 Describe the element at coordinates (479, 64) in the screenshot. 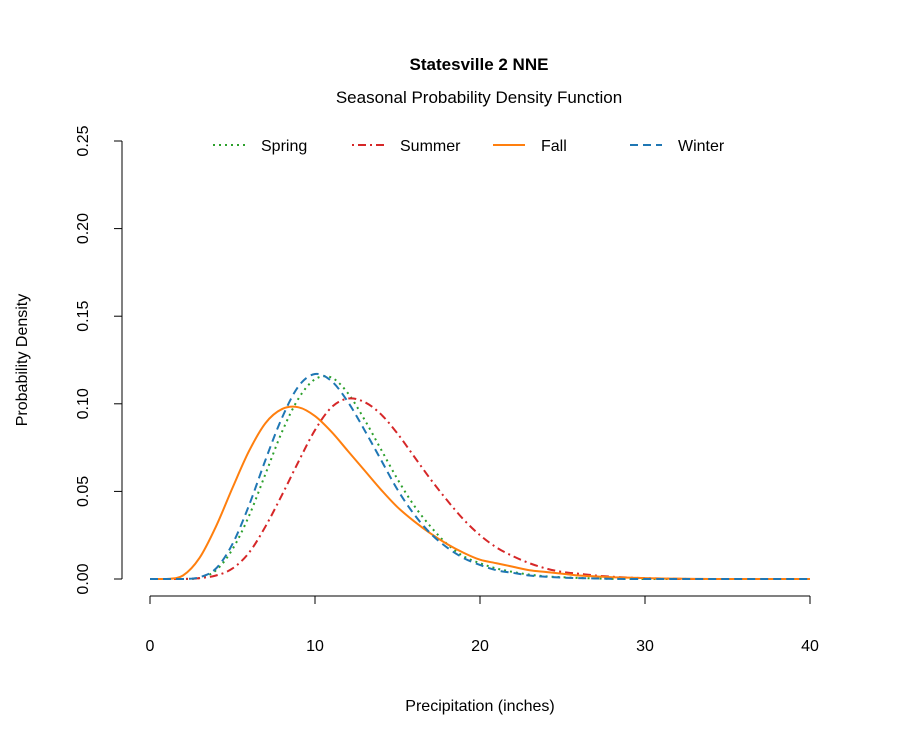

I see `chart-title: Statesville 2 NNE` at that location.